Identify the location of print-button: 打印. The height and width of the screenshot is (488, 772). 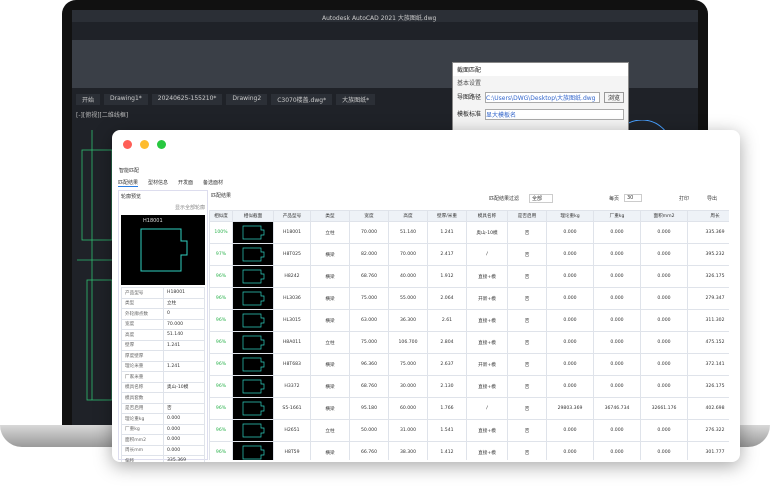
(684, 199).